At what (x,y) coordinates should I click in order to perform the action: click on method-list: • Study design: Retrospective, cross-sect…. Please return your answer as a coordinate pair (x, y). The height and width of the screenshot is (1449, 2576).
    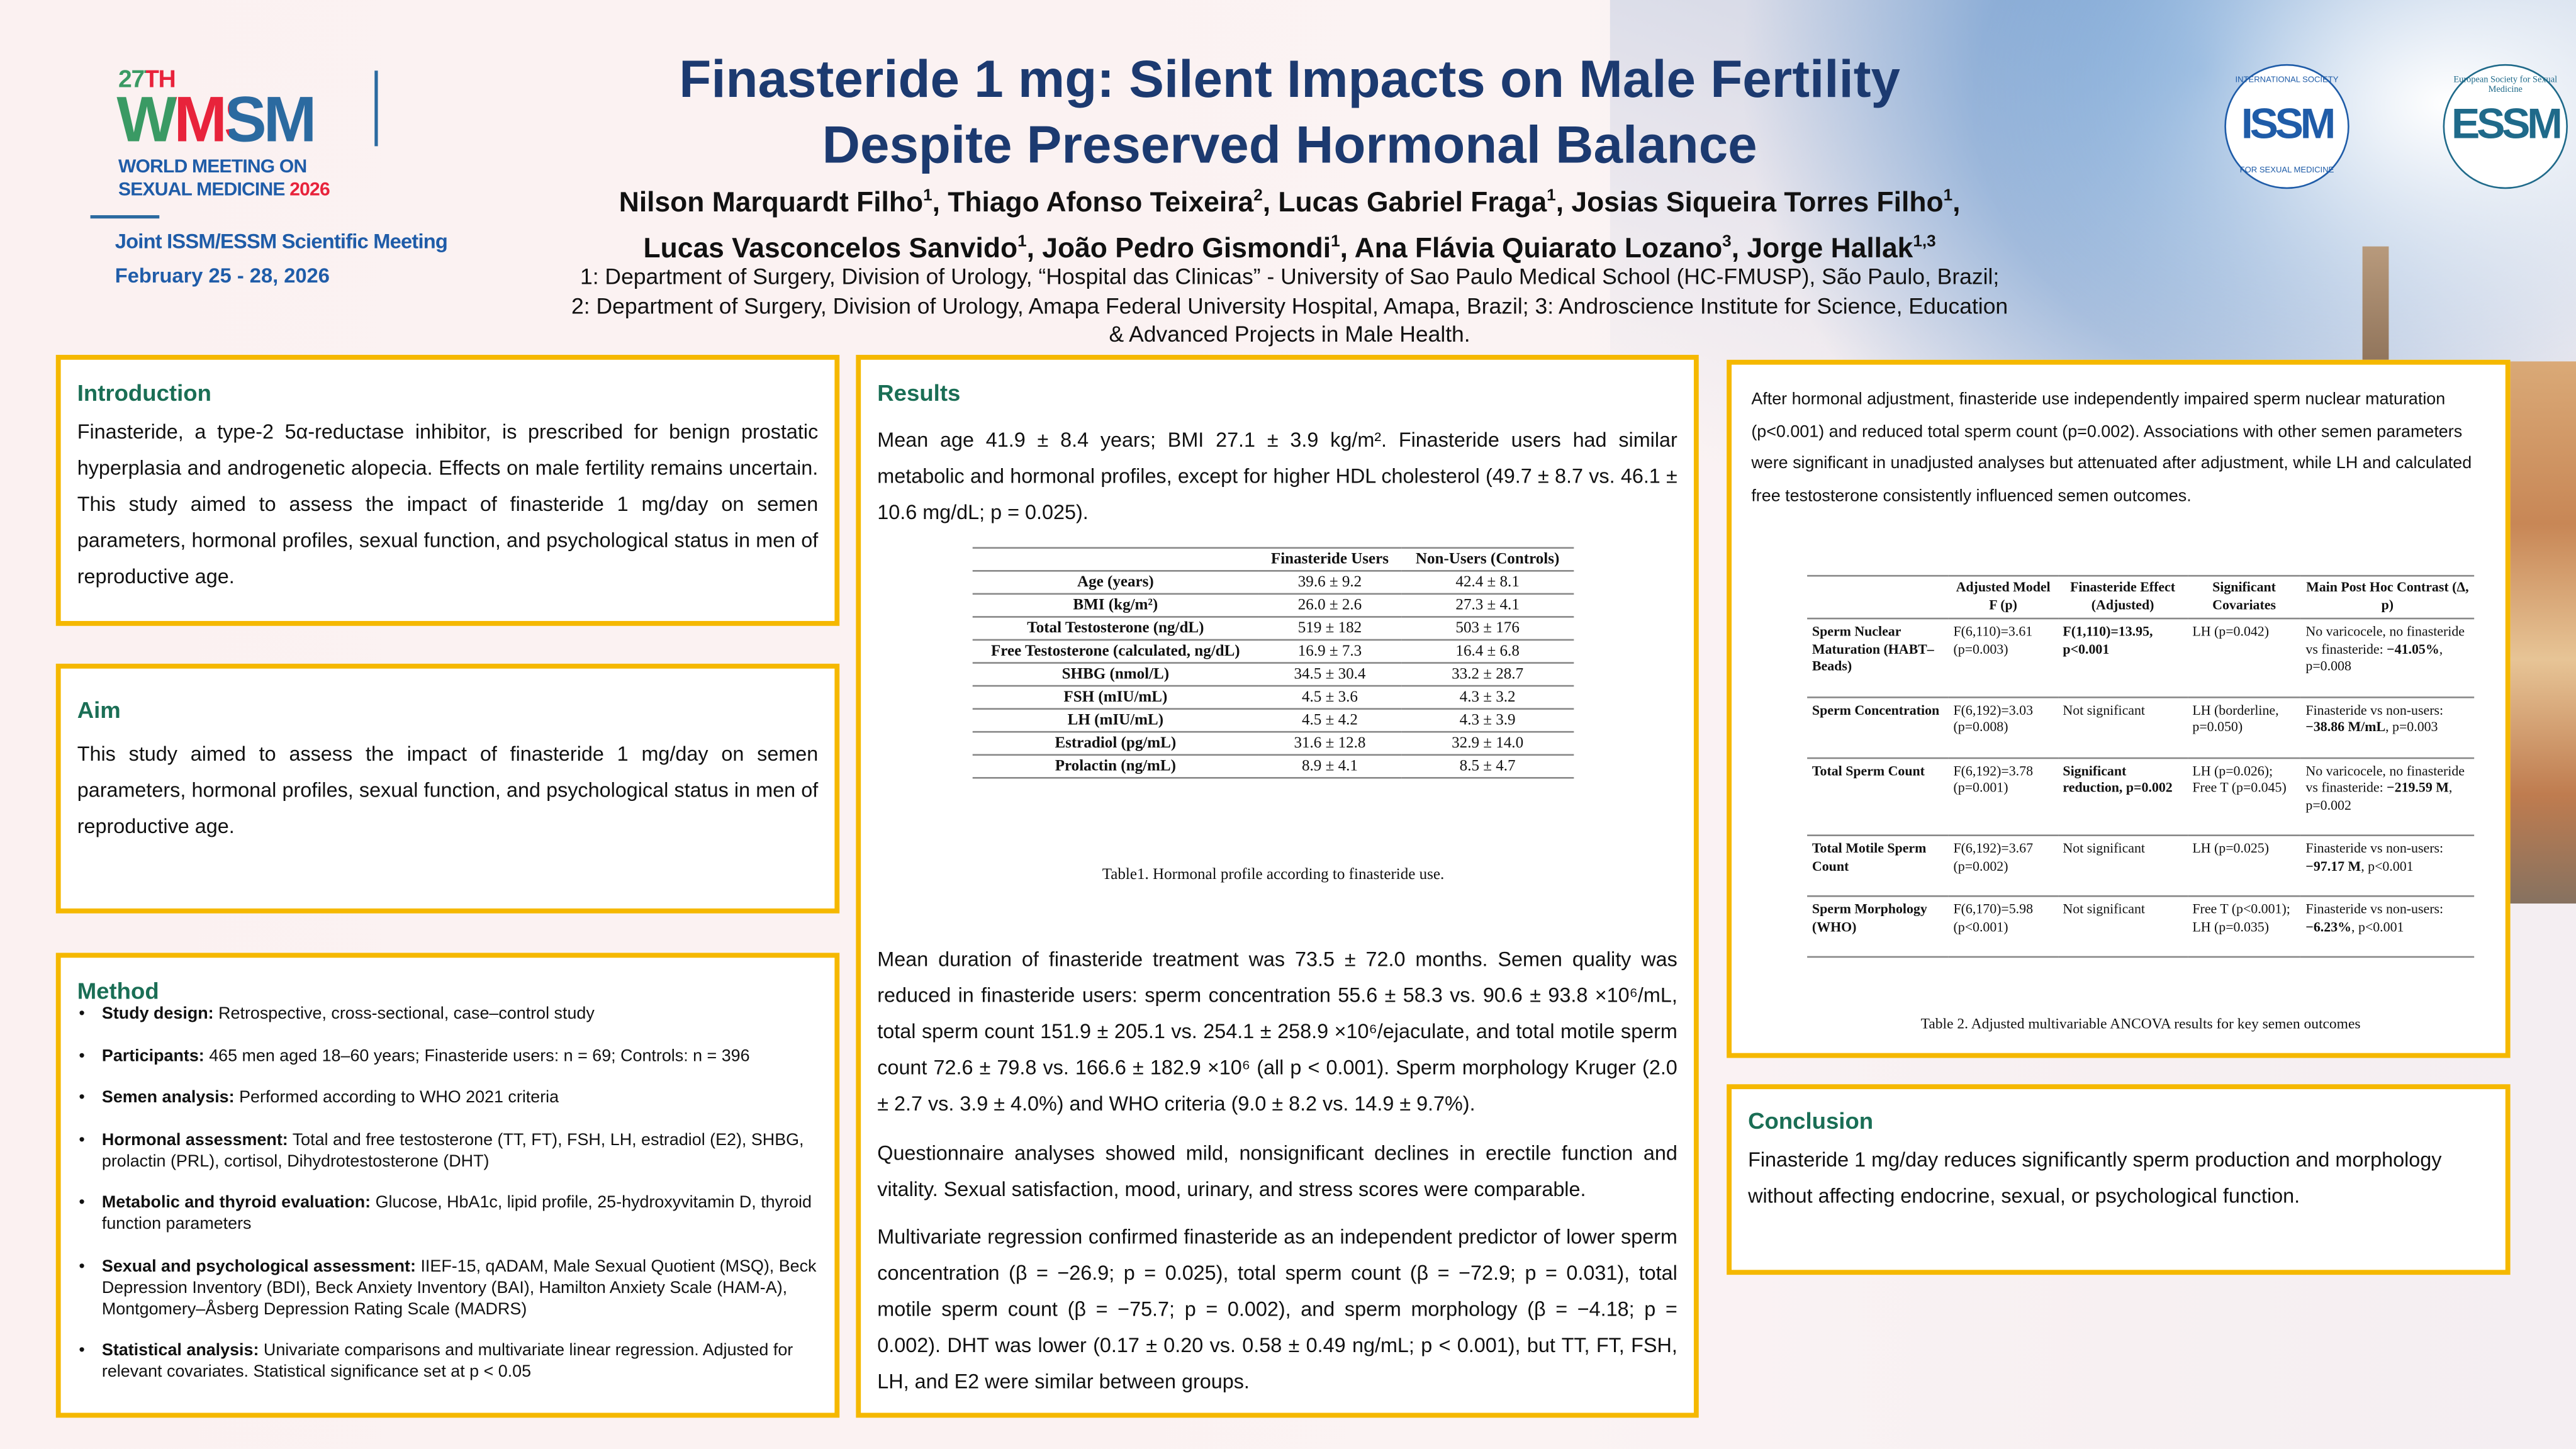
    Looking at the image, I should click on (448, 1204).